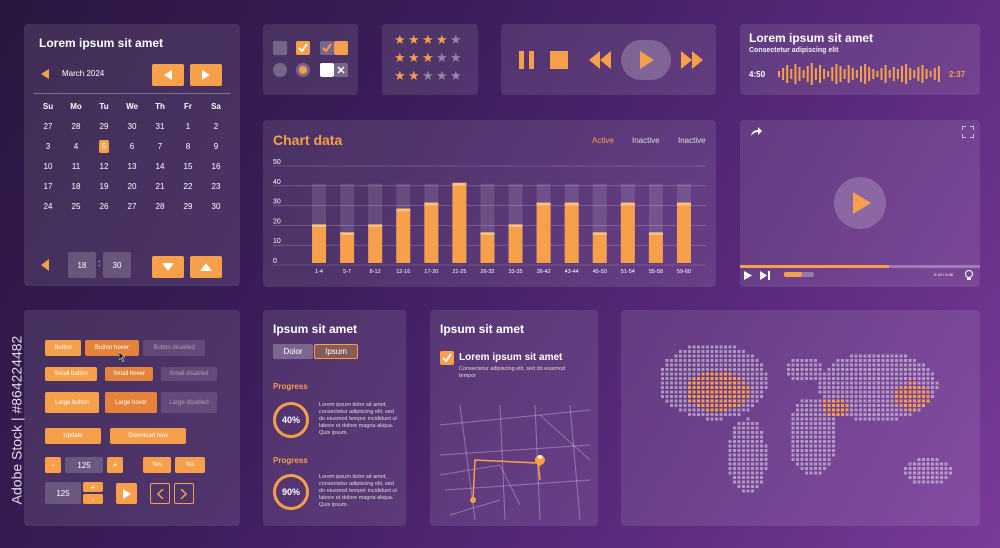 Image resolution: width=1000 pixels, height=548 pixels. I want to click on small-button: Small button, so click(71, 374).